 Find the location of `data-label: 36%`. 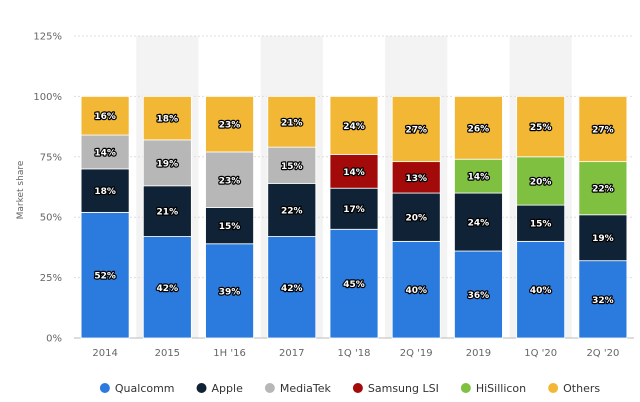

data-label: 36% is located at coordinates (479, 296).